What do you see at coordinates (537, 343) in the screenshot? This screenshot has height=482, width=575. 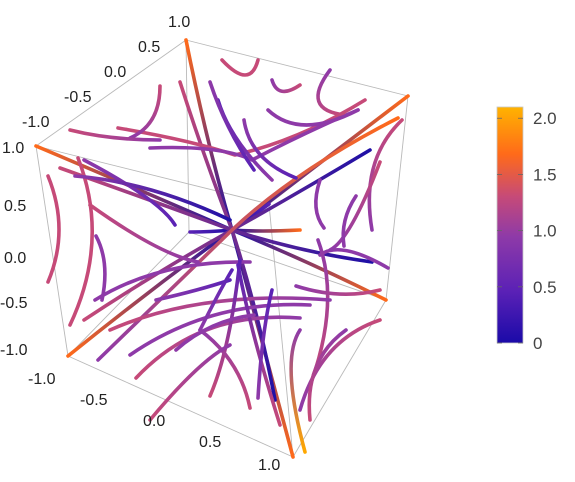 I see `colorbar-tick-label: 0` at bounding box center [537, 343].